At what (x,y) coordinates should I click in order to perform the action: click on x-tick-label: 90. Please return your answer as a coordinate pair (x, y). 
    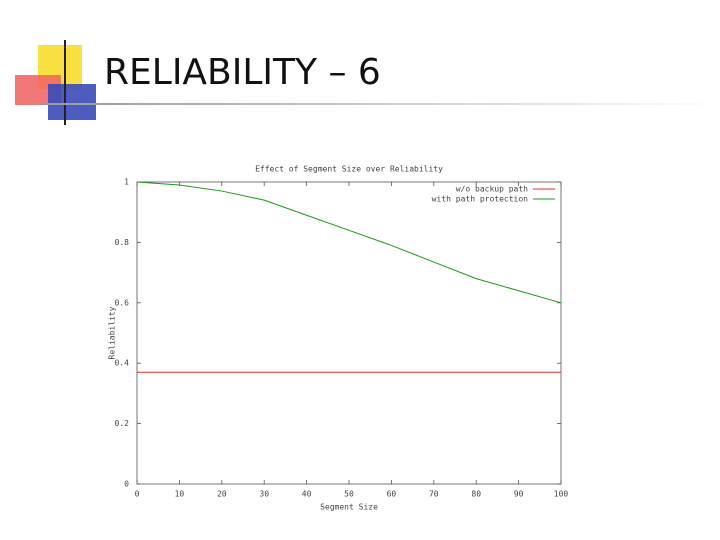
    Looking at the image, I should click on (519, 494).